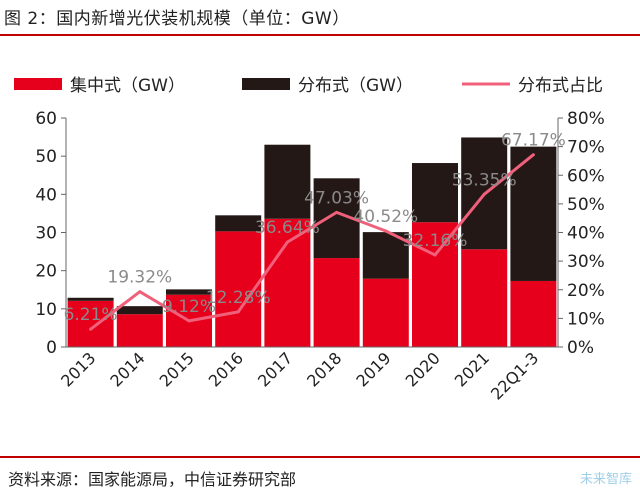 Image resolution: width=640 pixels, height=500 pixels. Describe the element at coordinates (586, 234) in the screenshot. I see `right-tick-label: 40%` at that location.